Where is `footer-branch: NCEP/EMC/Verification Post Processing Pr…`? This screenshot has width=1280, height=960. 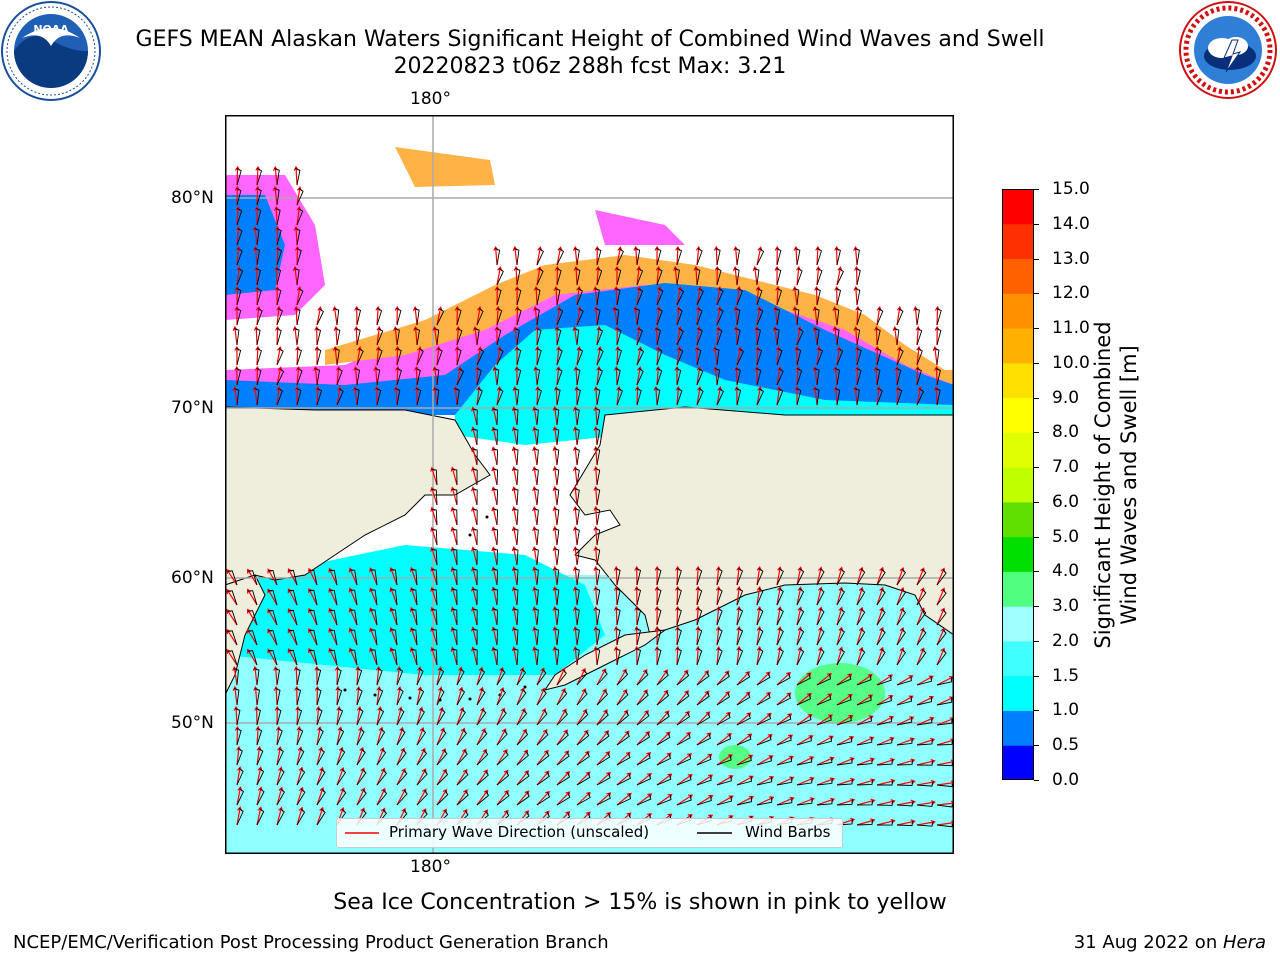 footer-branch: NCEP/EMC/Verification Post Processing Pr… is located at coordinates (311, 942).